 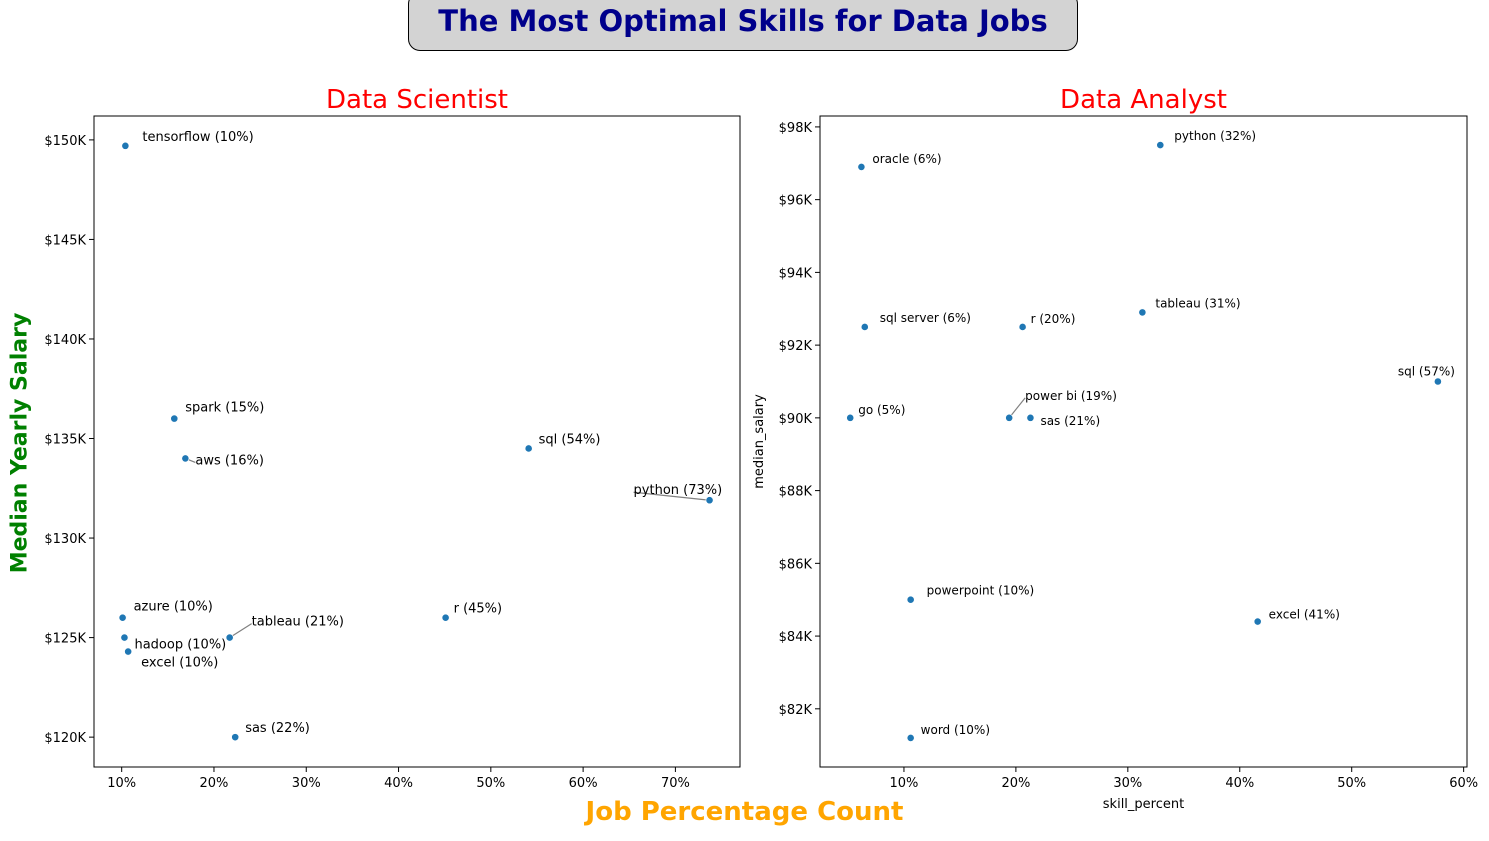 What do you see at coordinates (1215, 136) in the screenshot?
I see `point-label: python (32%)` at bounding box center [1215, 136].